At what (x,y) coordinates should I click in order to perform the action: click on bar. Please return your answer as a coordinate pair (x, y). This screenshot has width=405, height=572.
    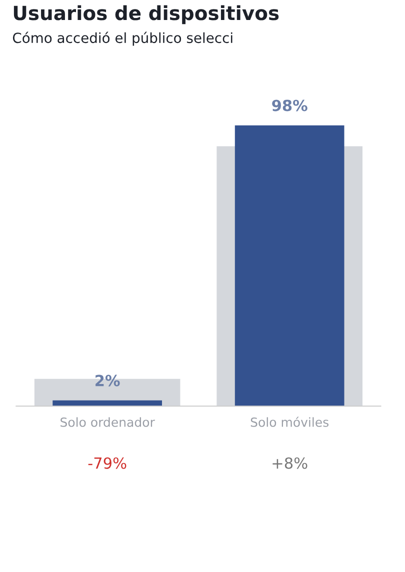
    Looking at the image, I should click on (289, 265).